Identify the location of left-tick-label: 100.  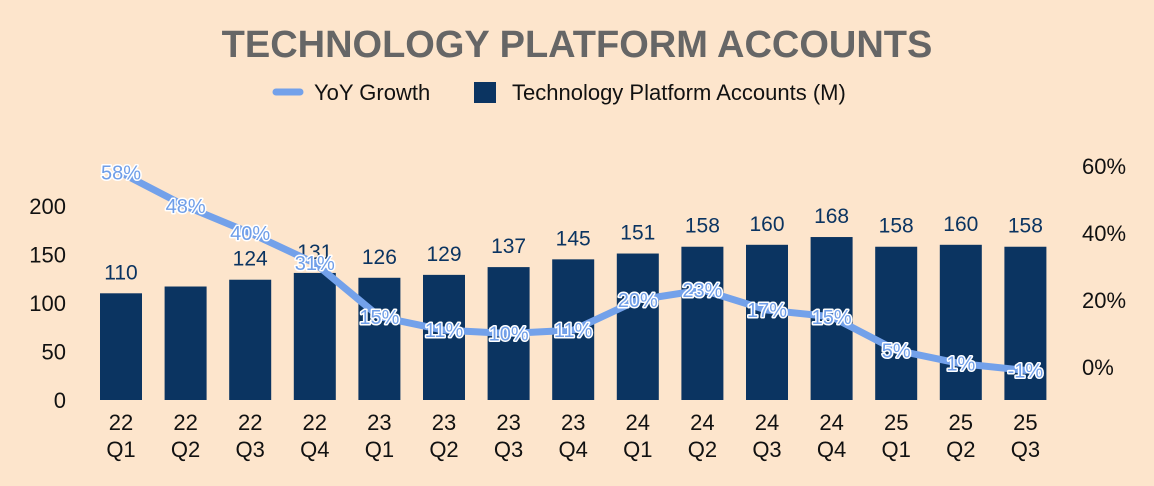
(47, 303).